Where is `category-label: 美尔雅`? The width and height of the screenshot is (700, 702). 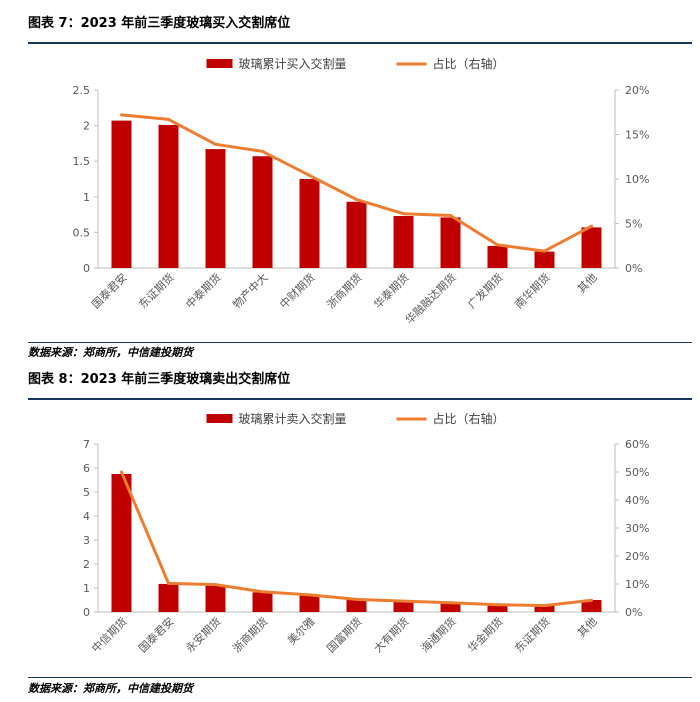
category-label: 美尔雅 is located at coordinates (300, 630).